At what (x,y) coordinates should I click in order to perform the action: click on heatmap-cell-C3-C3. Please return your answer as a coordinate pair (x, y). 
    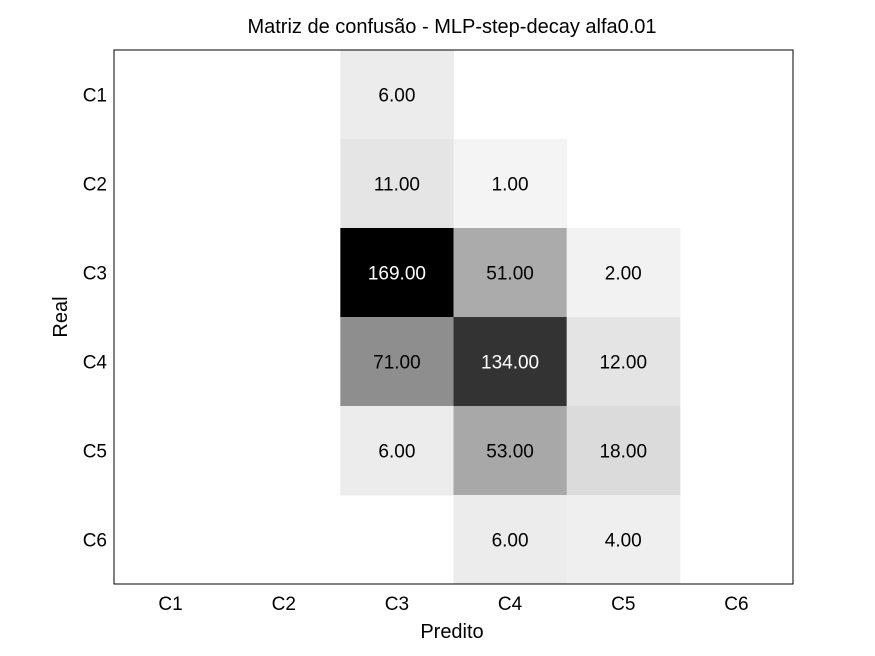
    Looking at the image, I should click on (397, 273).